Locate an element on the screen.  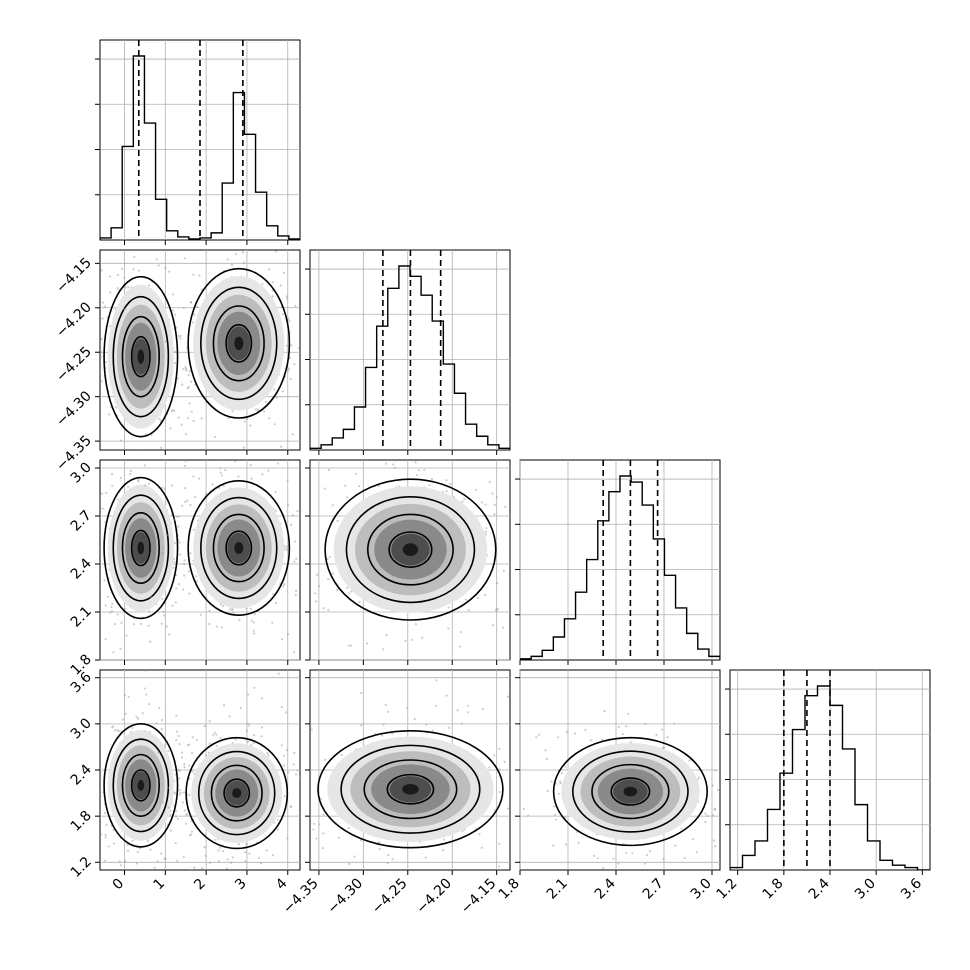
x-tick-label: −4.25 is located at coordinates (390, 897).